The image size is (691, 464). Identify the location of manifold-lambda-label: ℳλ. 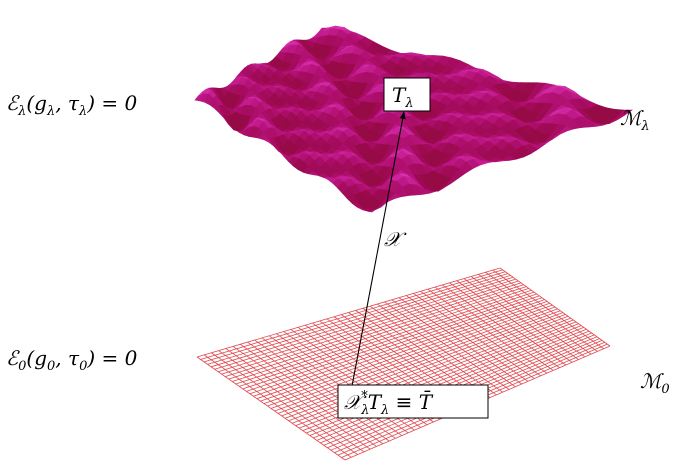
(635, 120).